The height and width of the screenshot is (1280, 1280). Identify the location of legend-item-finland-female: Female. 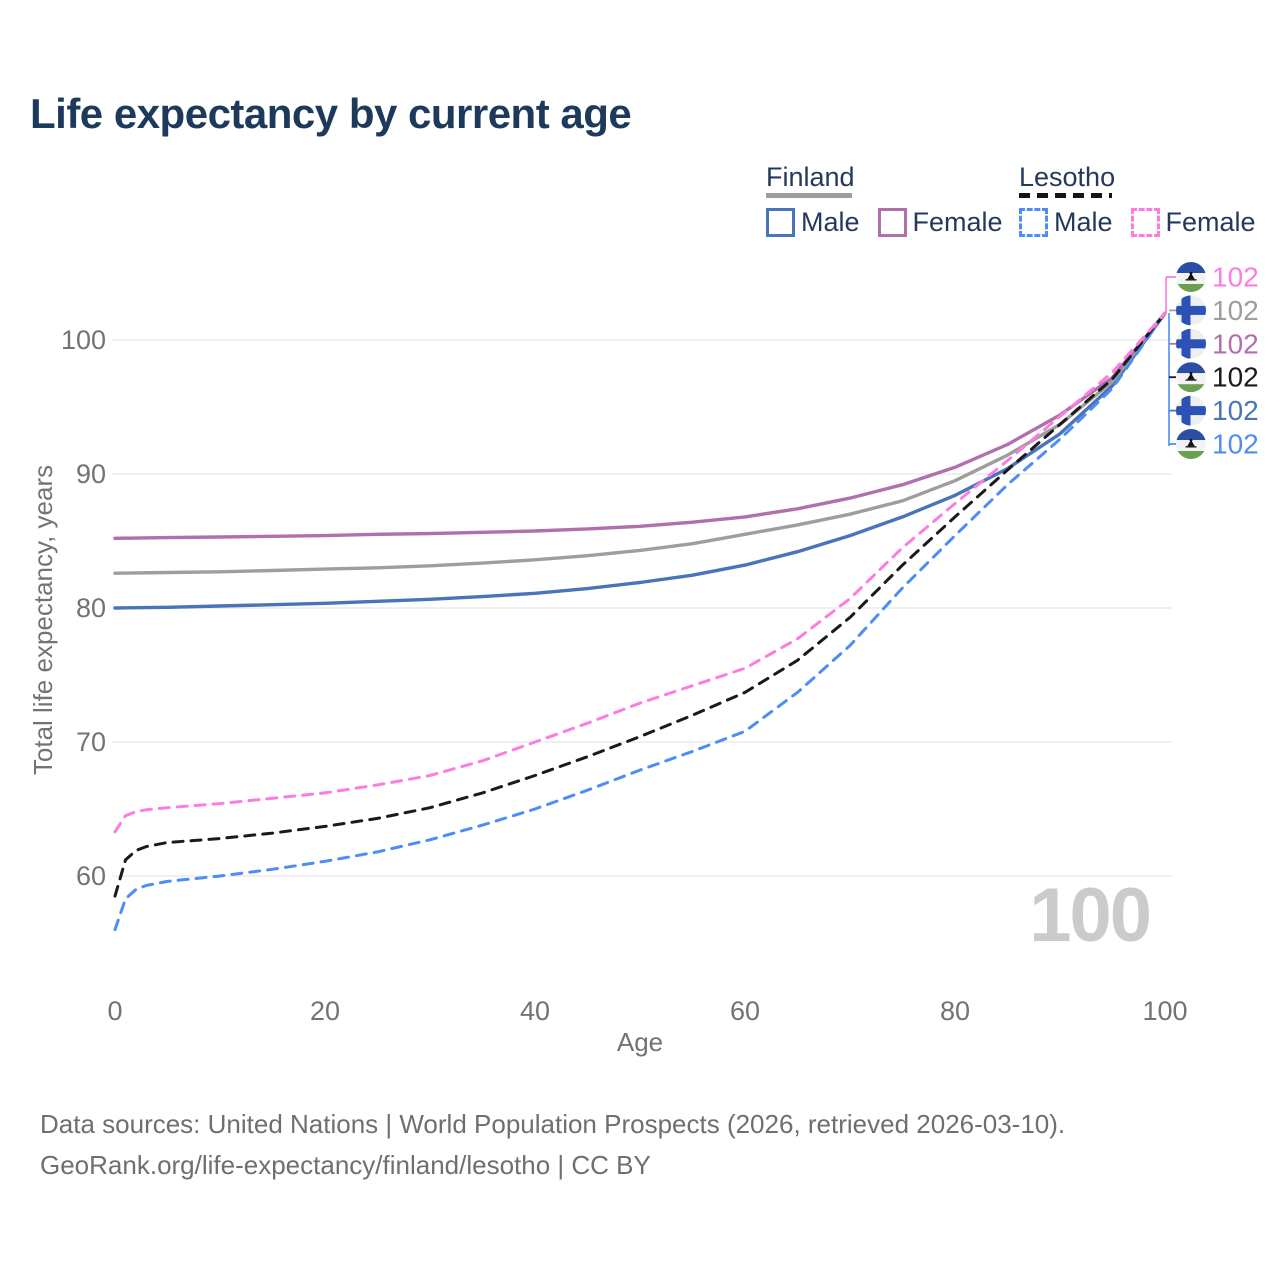
(940, 222).